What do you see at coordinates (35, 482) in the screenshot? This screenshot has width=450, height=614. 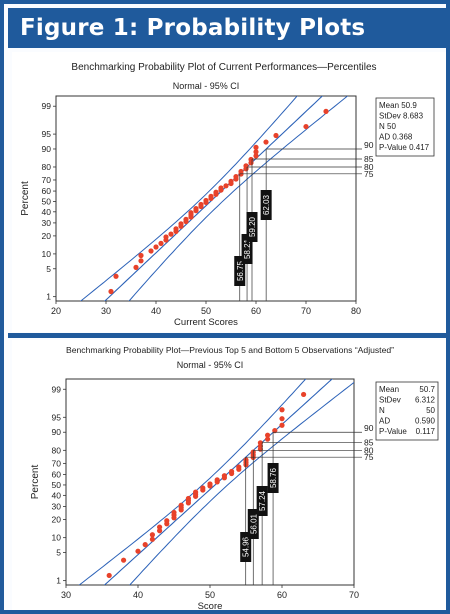 I see `y-axis-label: Percent` at bounding box center [35, 482].